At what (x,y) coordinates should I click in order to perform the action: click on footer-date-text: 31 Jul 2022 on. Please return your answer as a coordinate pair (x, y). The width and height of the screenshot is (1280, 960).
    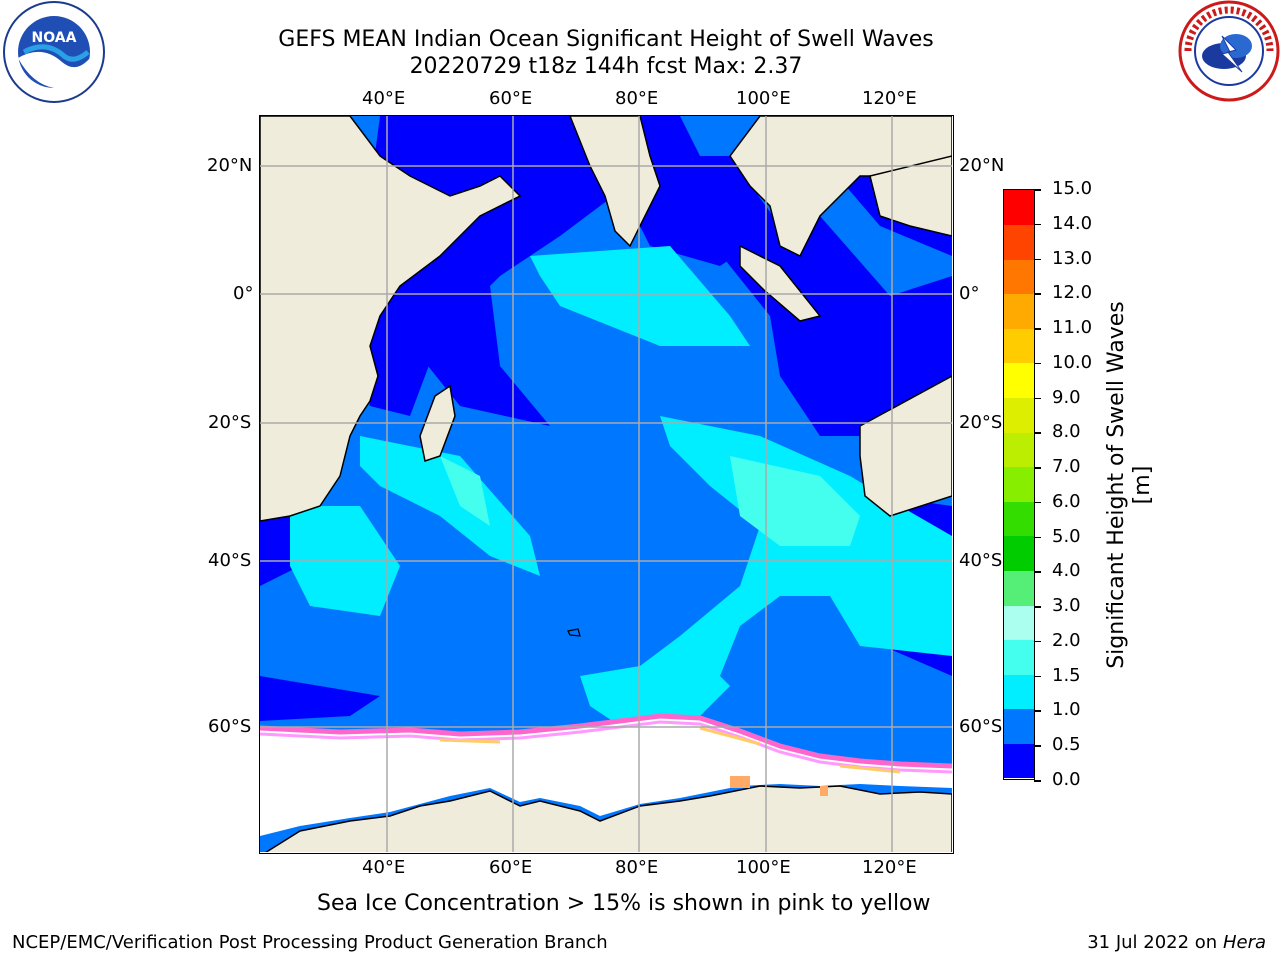
    Looking at the image, I should click on (1155, 942).